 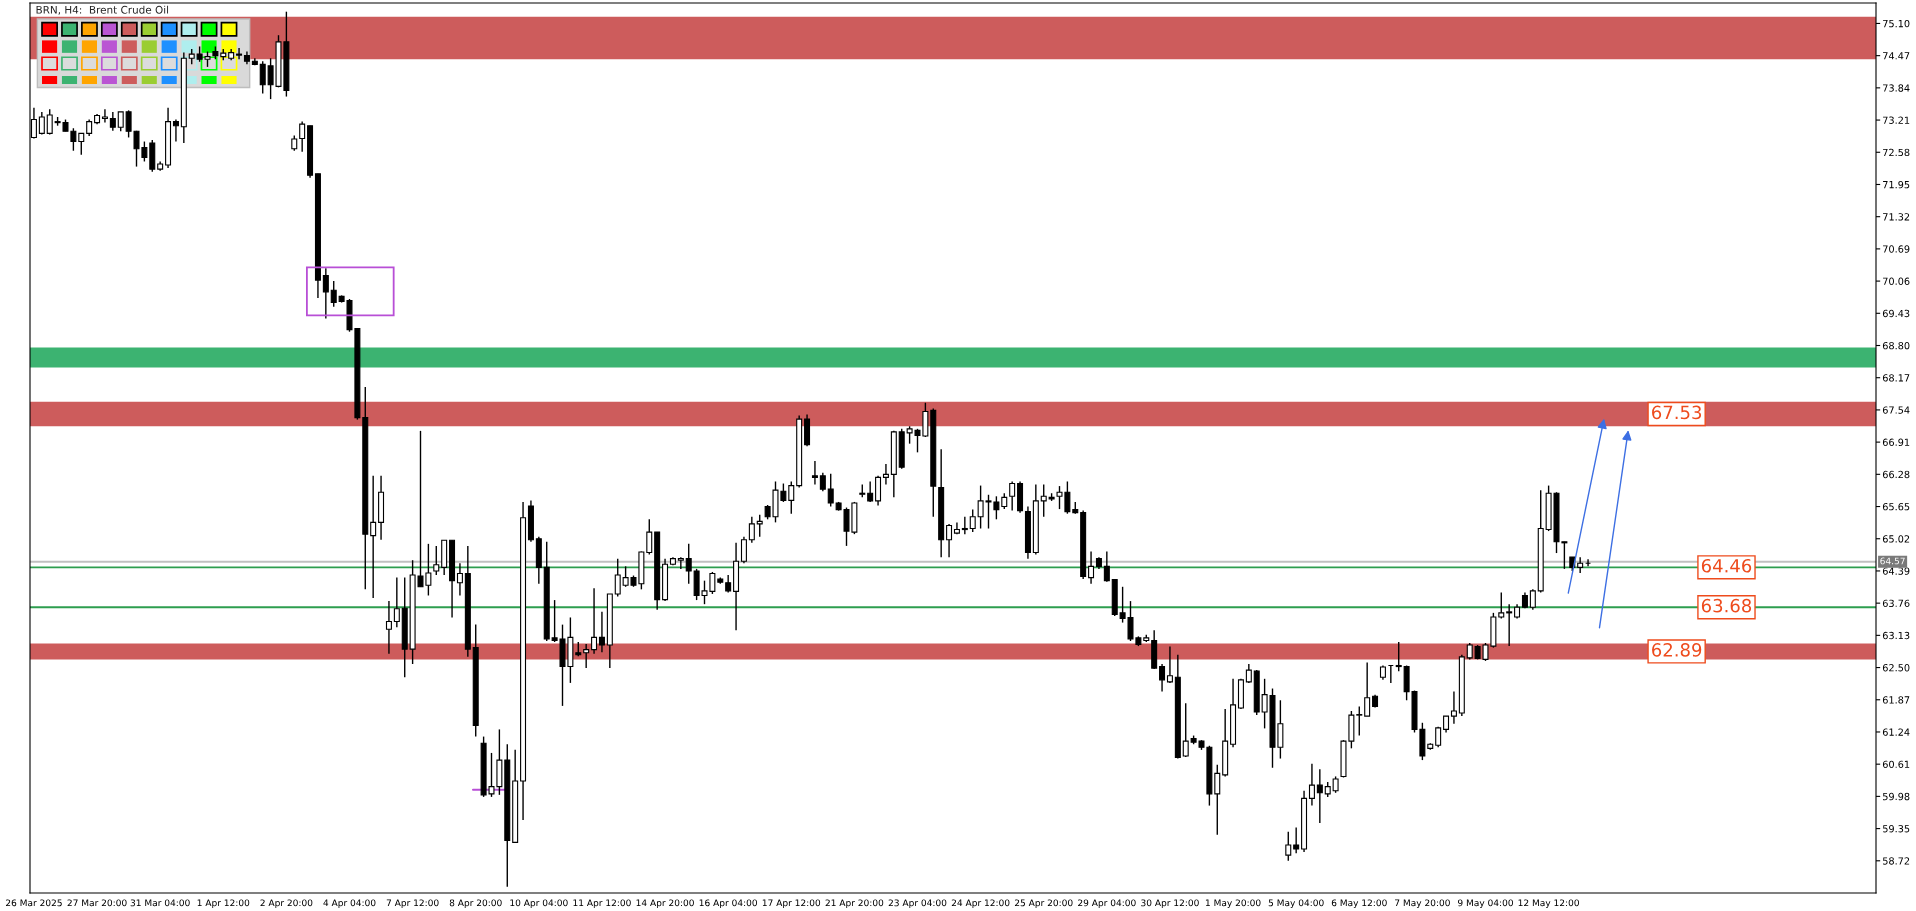 I want to click on x-tick-label: 10 Apr 04:00, so click(x=539, y=903).